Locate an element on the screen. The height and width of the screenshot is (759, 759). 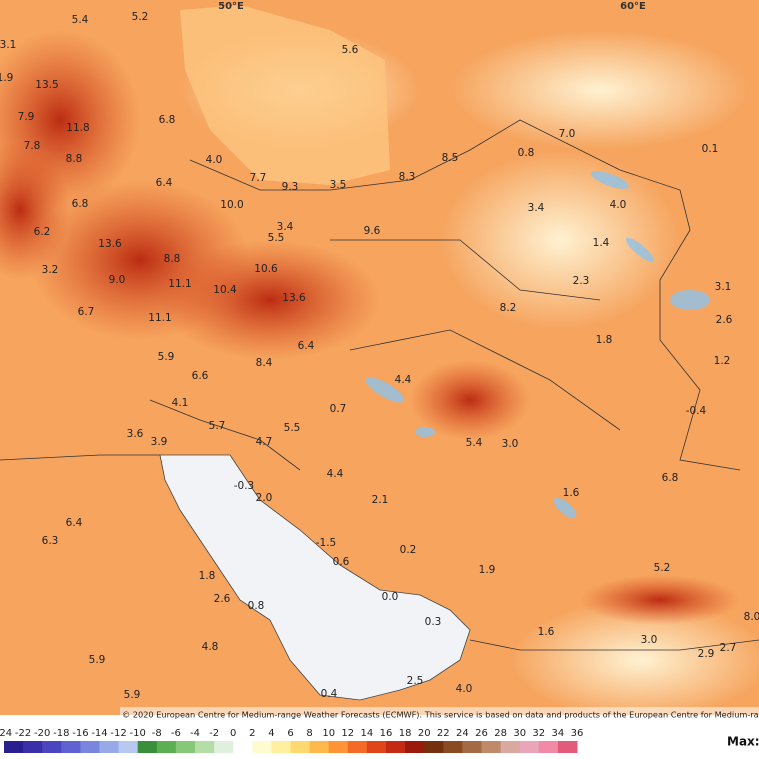
value-label: 2.5 is located at coordinates (415, 681).